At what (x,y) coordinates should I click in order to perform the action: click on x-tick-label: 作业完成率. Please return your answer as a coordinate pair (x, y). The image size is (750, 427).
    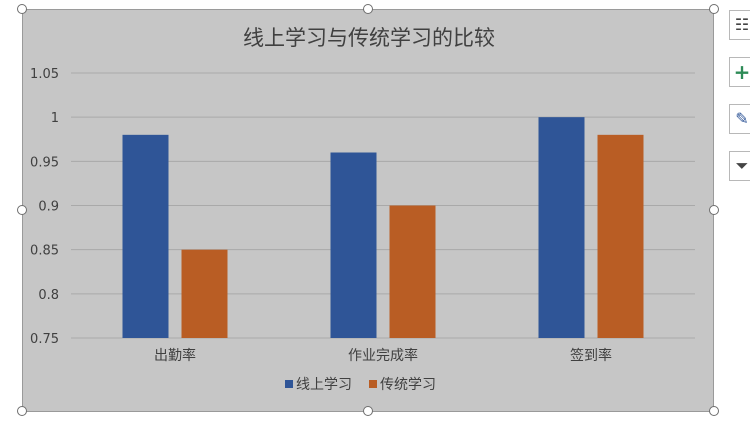
    Looking at the image, I should click on (383, 355).